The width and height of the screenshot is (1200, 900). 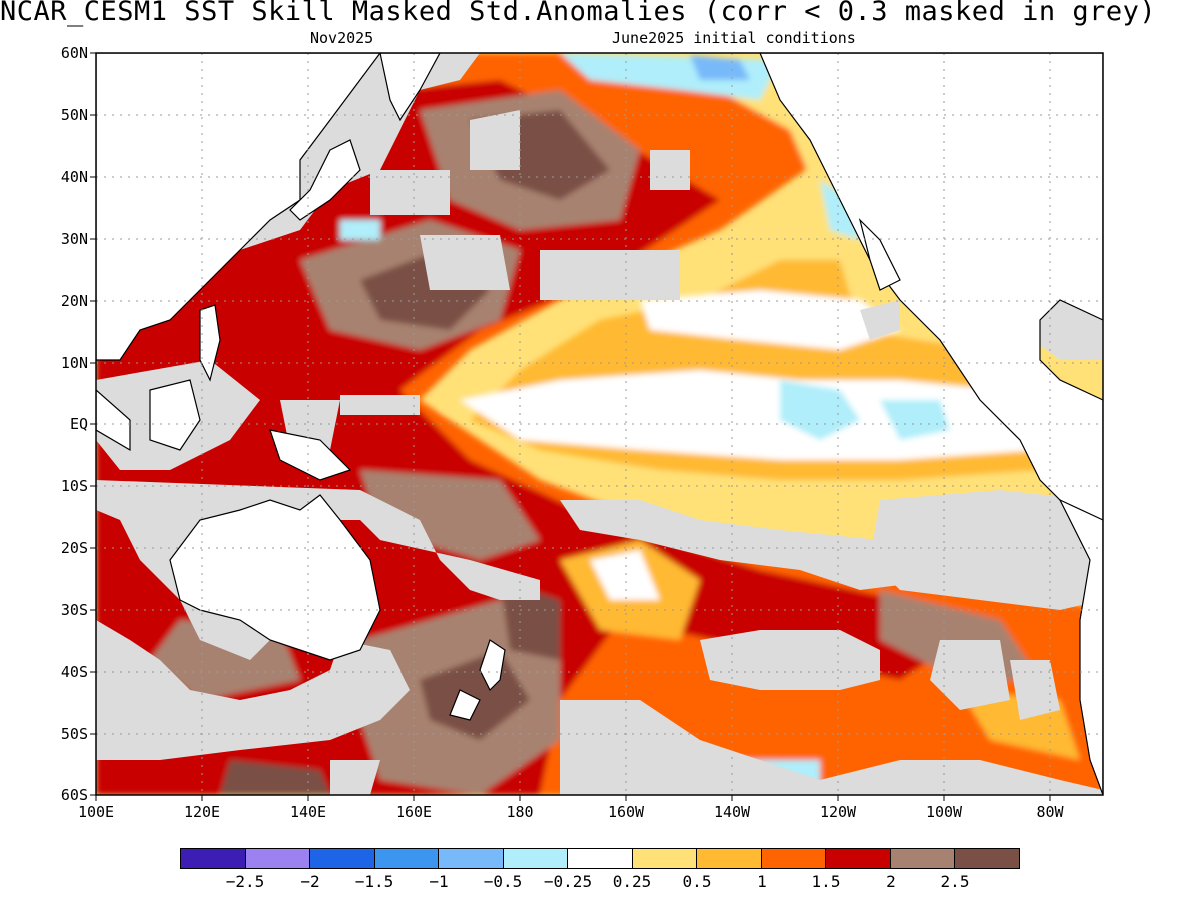 What do you see at coordinates (74, 115) in the screenshot?
I see `lat-label-50n: 50N` at bounding box center [74, 115].